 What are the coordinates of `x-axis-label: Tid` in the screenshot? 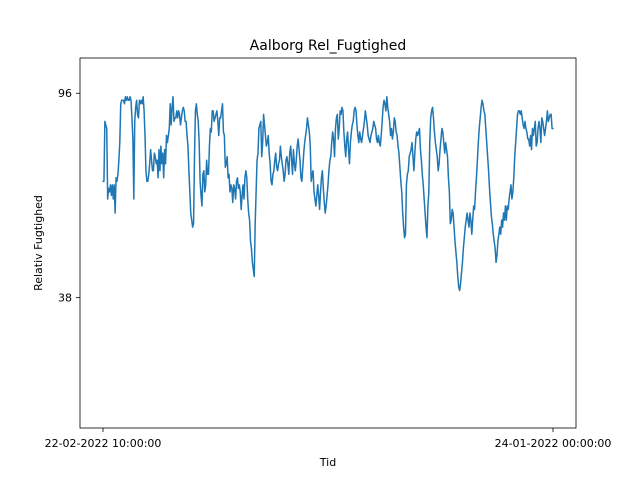 It's located at (327, 462).